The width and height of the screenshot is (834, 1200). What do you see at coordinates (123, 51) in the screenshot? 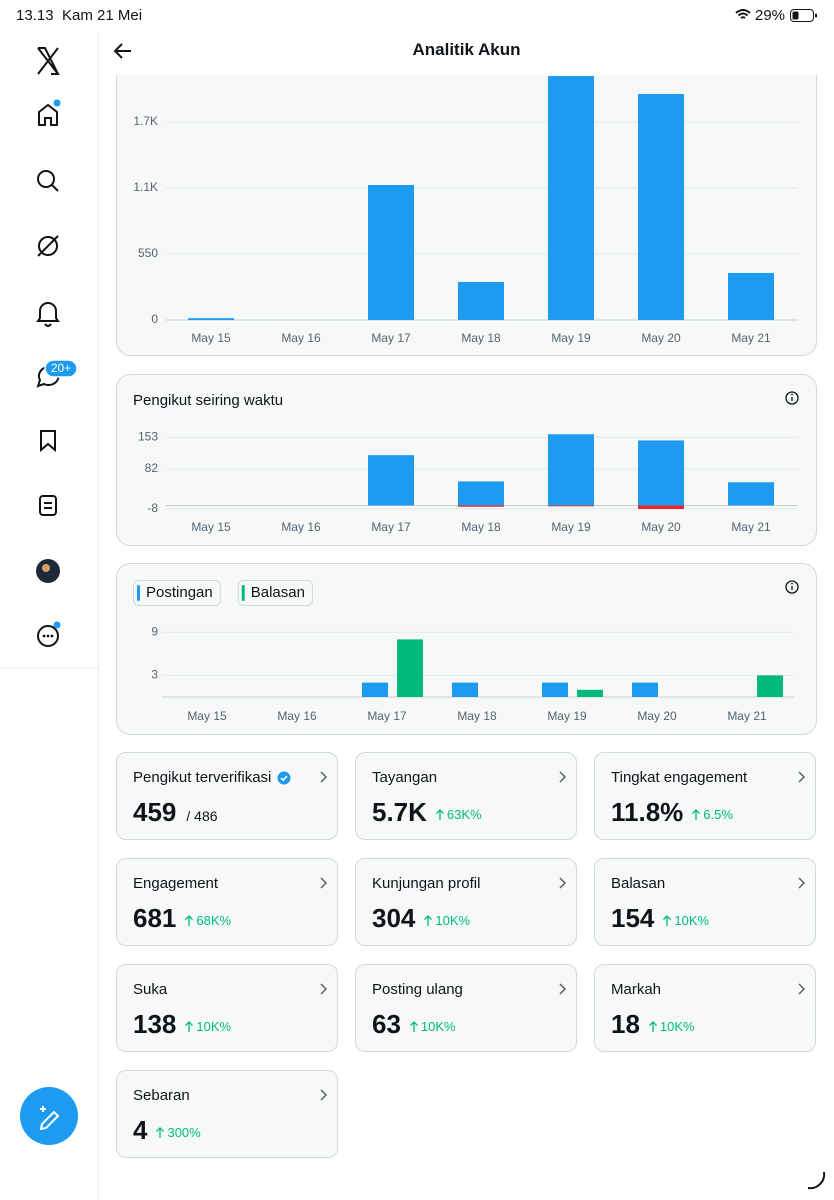
I see `back-button` at bounding box center [123, 51].